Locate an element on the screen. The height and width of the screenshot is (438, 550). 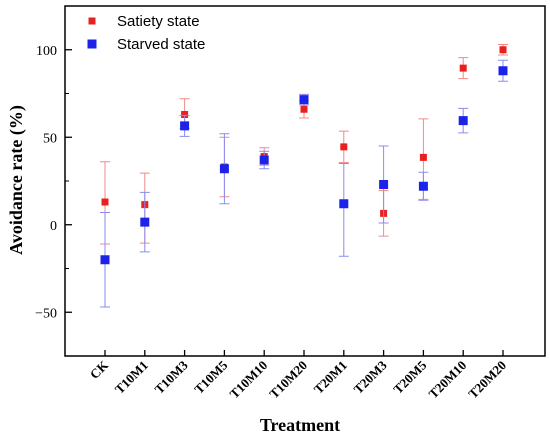
x-tick-label: T20M1 is located at coordinates (330, 377).